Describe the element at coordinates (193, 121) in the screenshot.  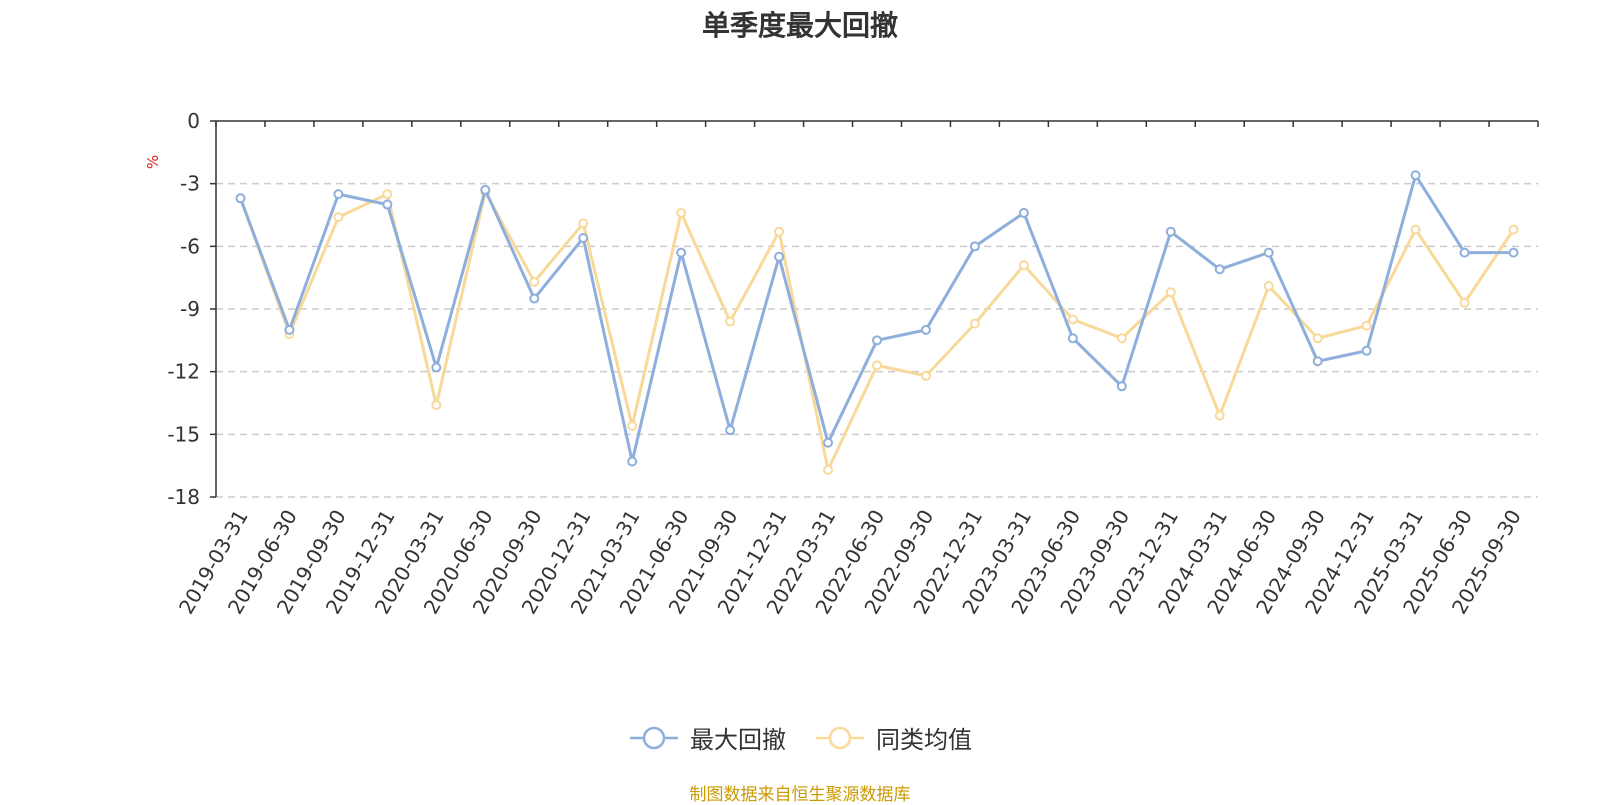
I see `y-tick-label: 0` at that location.